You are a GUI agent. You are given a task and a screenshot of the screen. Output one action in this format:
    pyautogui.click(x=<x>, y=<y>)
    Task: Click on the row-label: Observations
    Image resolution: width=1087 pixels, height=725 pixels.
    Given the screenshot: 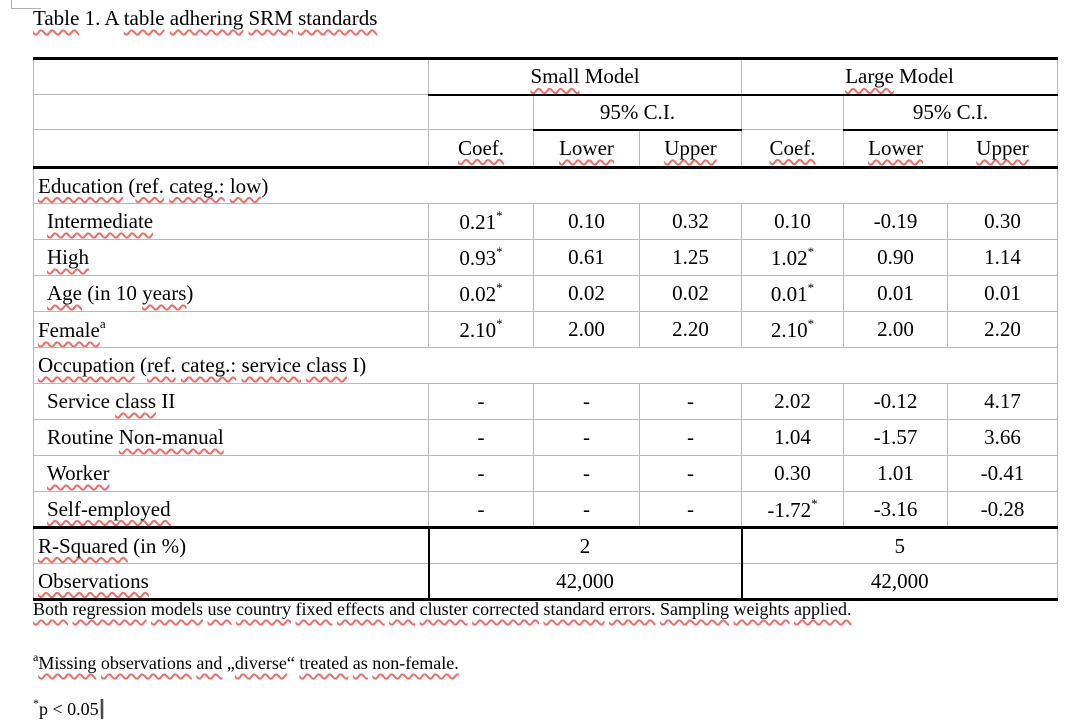 What is the action you would take?
    pyautogui.click(x=231, y=582)
    